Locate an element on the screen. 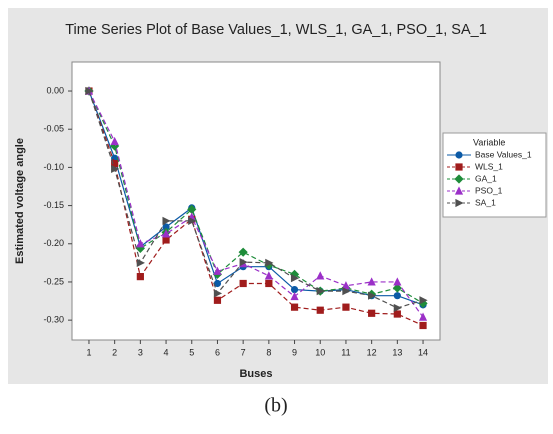 This screenshot has height=434, width=553. x-tick-label: 3 is located at coordinates (140, 352).